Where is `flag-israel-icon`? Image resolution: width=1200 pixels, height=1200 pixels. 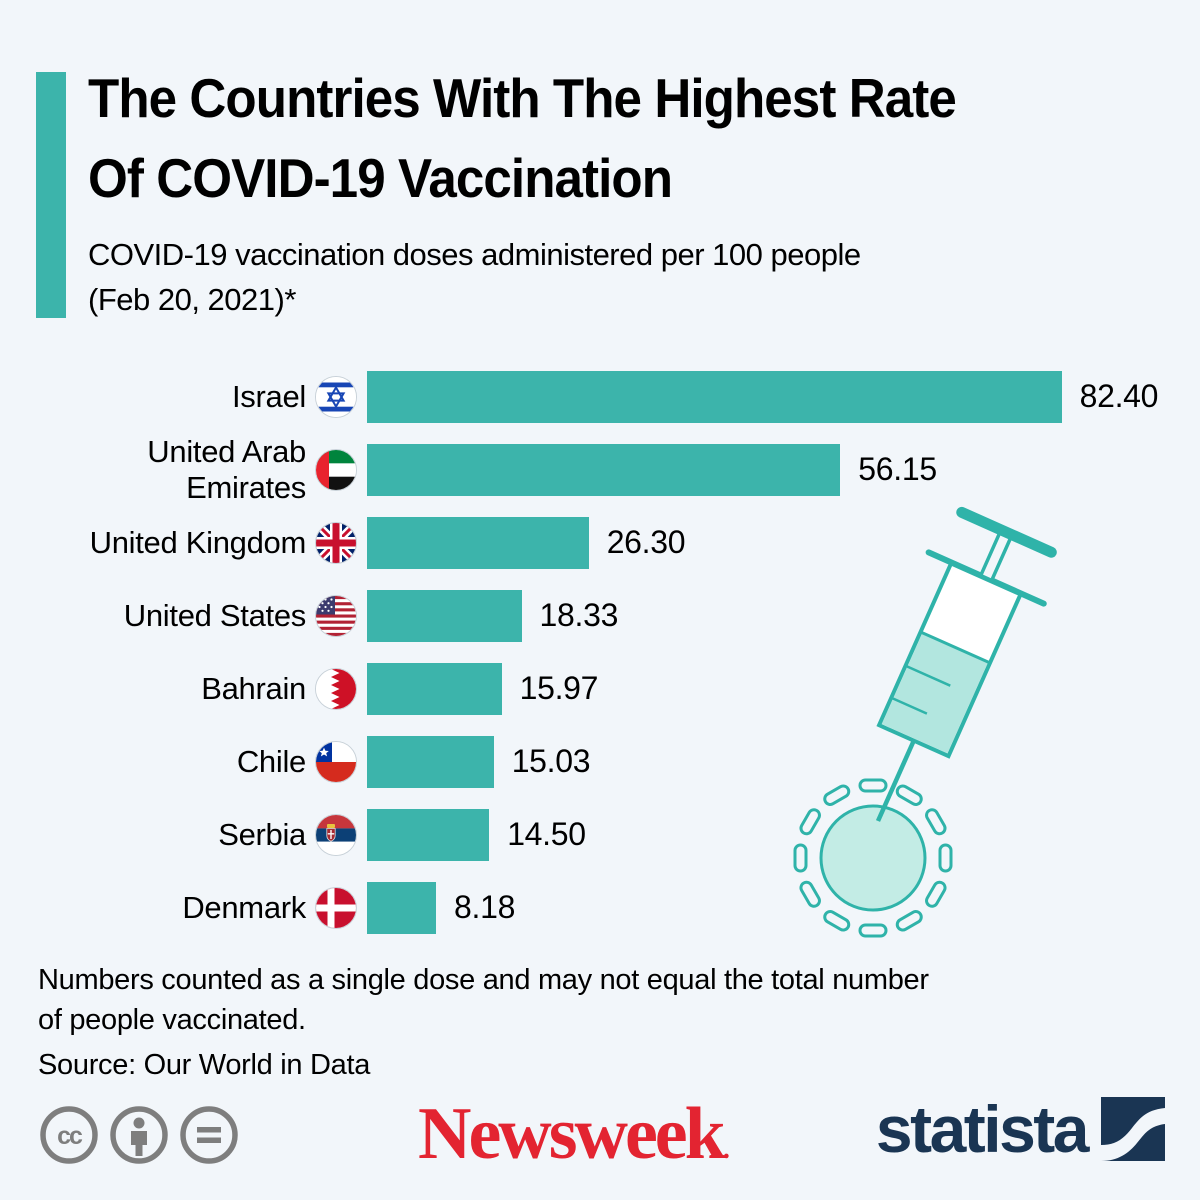 flag-israel-icon is located at coordinates (336, 396).